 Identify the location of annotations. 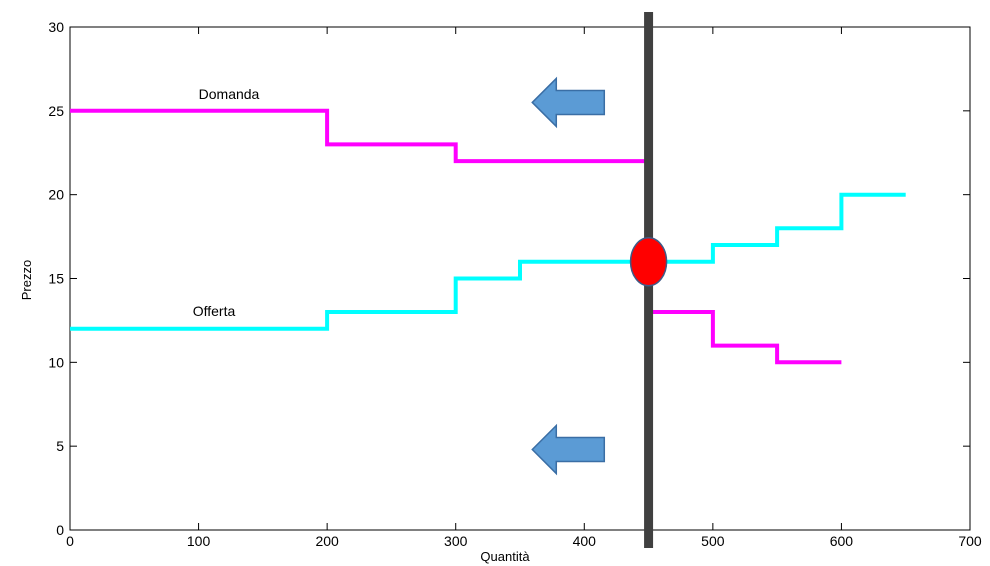
(599, 280).